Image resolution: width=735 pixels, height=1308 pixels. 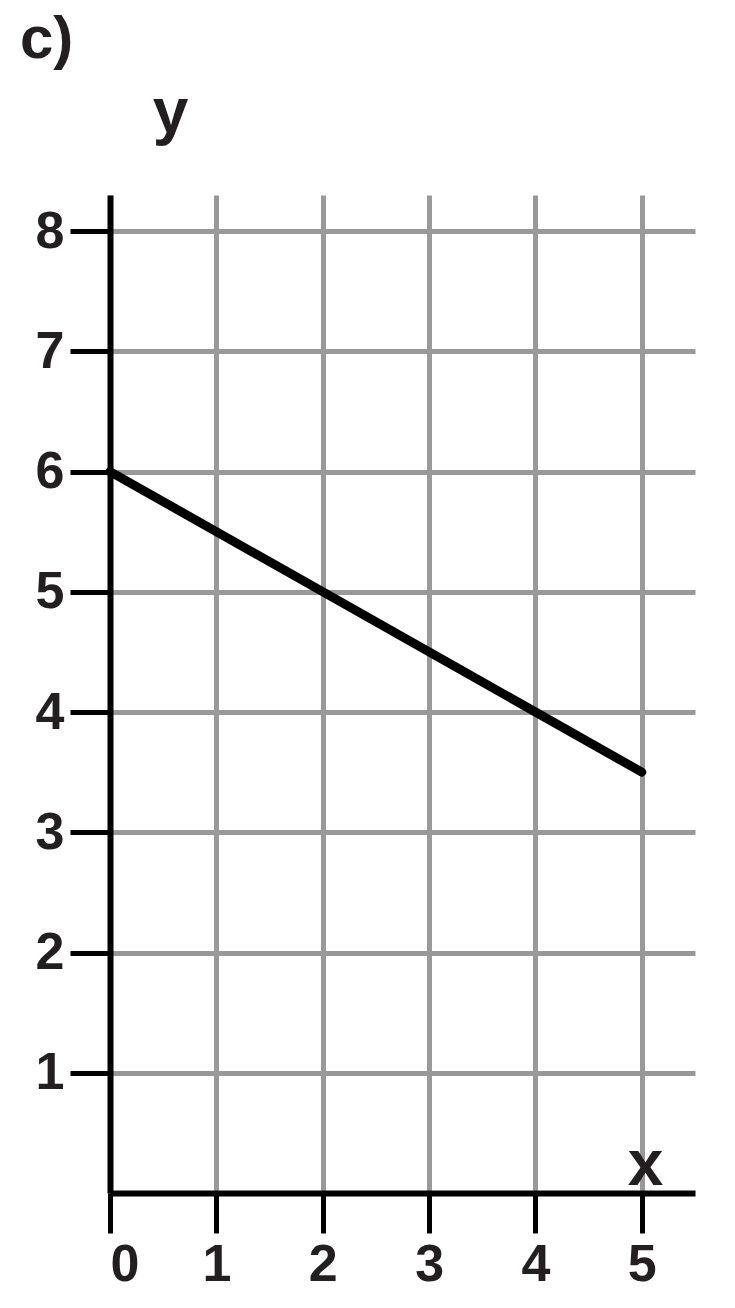 What do you see at coordinates (50, 590) in the screenshot?
I see `y-tick-label: 5` at bounding box center [50, 590].